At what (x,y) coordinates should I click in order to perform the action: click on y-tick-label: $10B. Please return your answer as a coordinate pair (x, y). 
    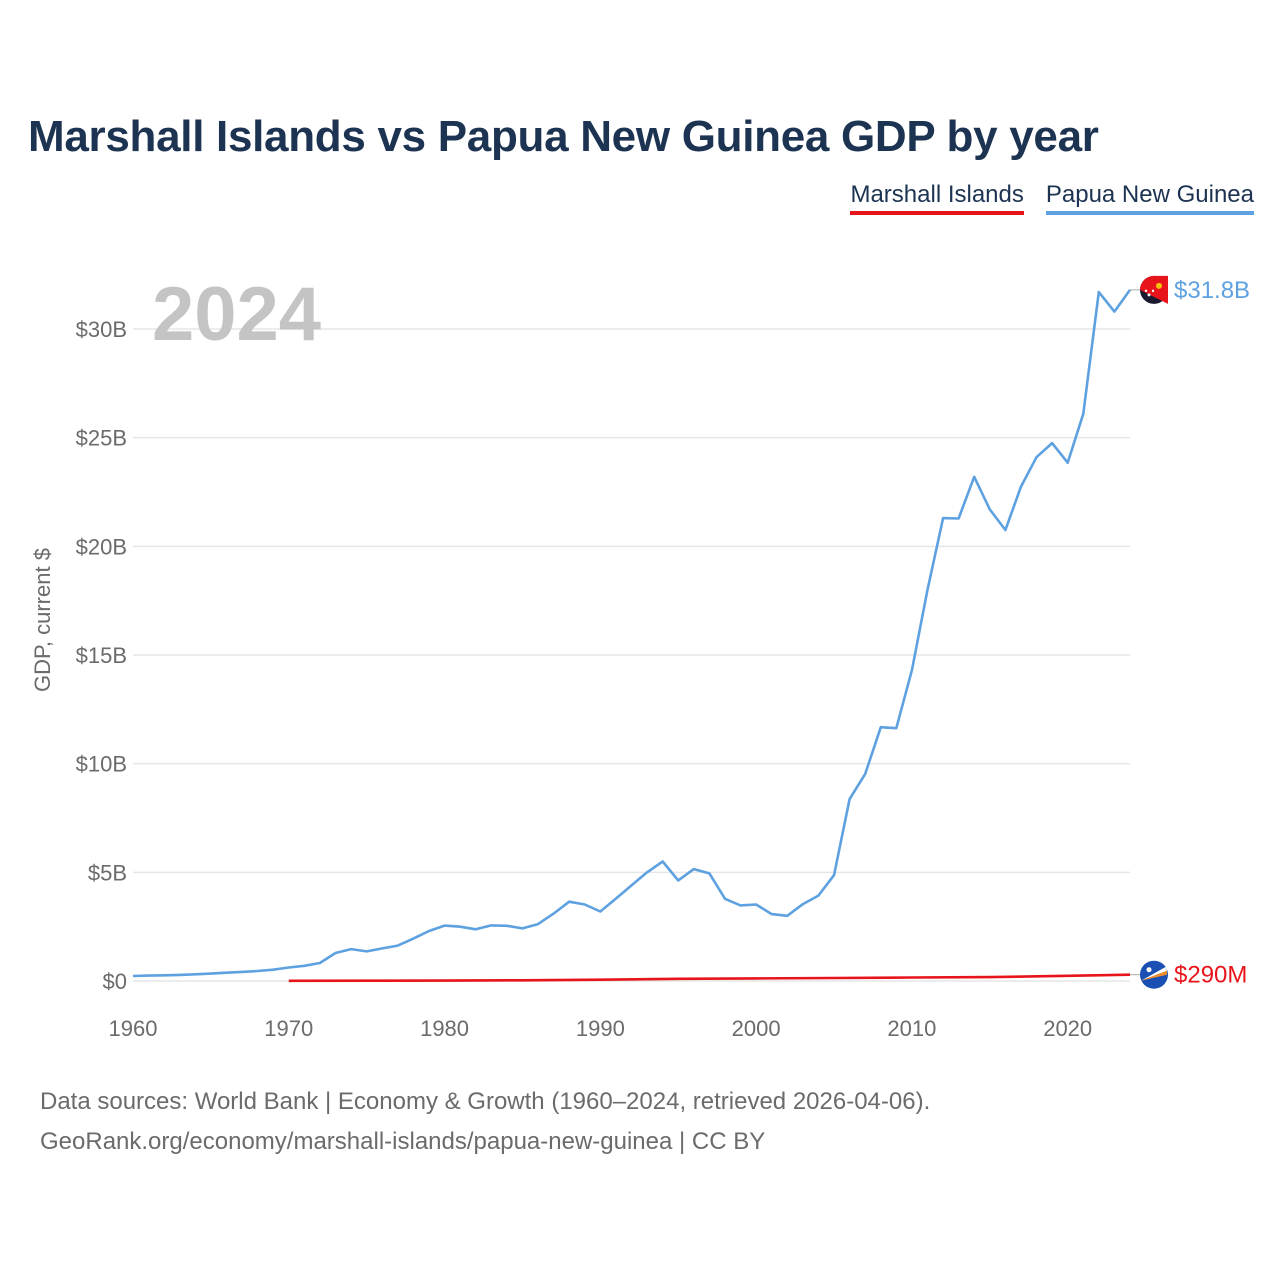
    Looking at the image, I should click on (101, 764).